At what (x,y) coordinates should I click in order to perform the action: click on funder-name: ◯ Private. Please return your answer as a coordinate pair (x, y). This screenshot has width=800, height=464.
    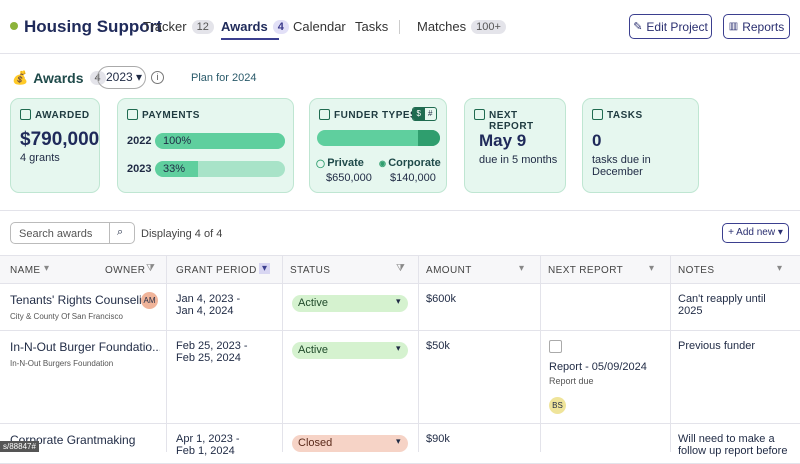
    Looking at the image, I should click on (340, 163).